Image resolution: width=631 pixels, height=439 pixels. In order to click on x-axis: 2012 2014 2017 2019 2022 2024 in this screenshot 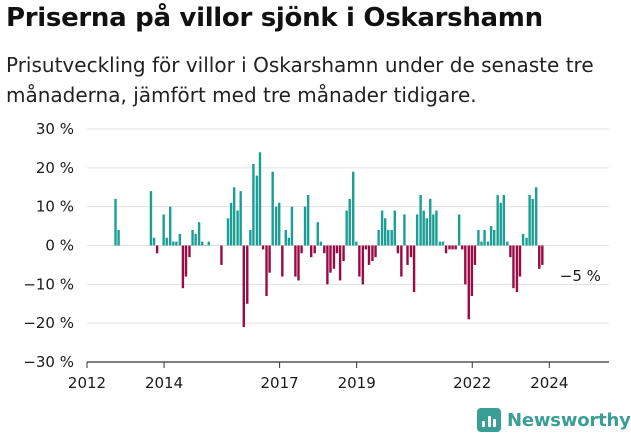, I will do `click(338, 376)`.